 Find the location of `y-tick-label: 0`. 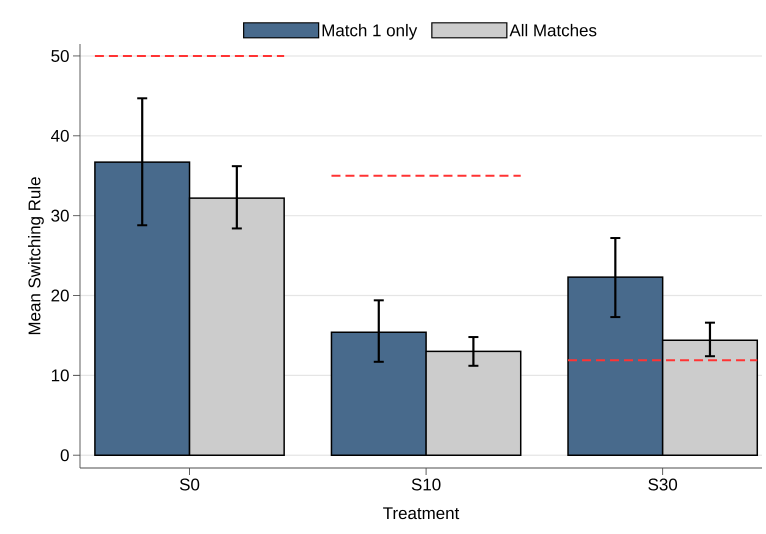

y-tick-label: 0 is located at coordinates (64, 455).